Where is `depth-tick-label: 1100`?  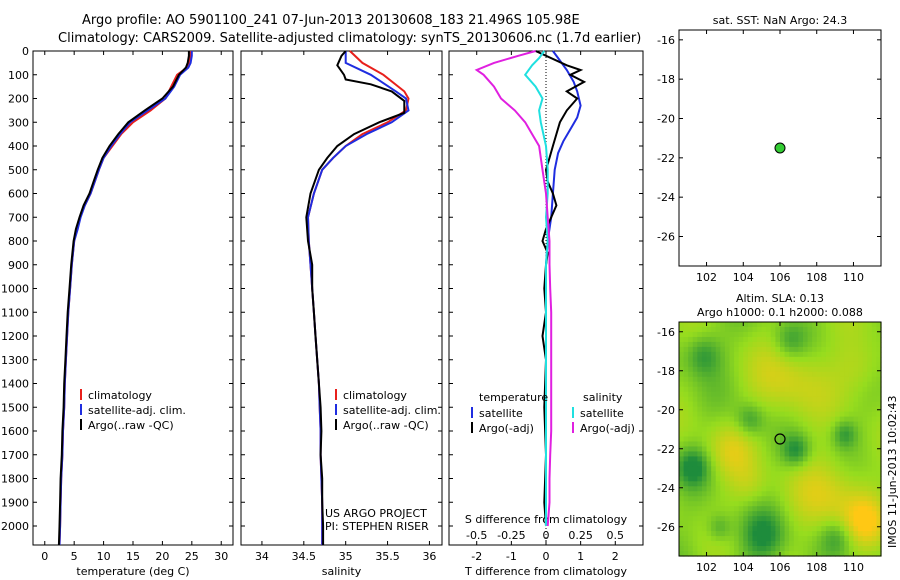 depth-tick-label: 1100 is located at coordinates (15, 312).